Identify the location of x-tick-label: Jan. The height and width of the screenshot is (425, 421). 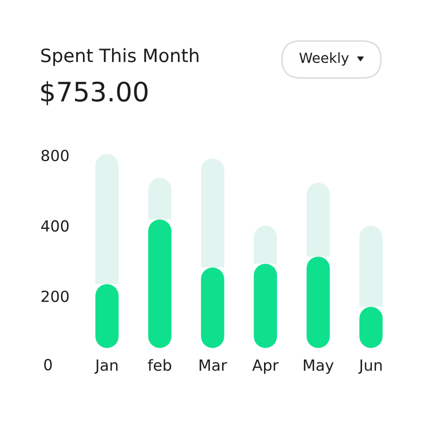
(106, 367).